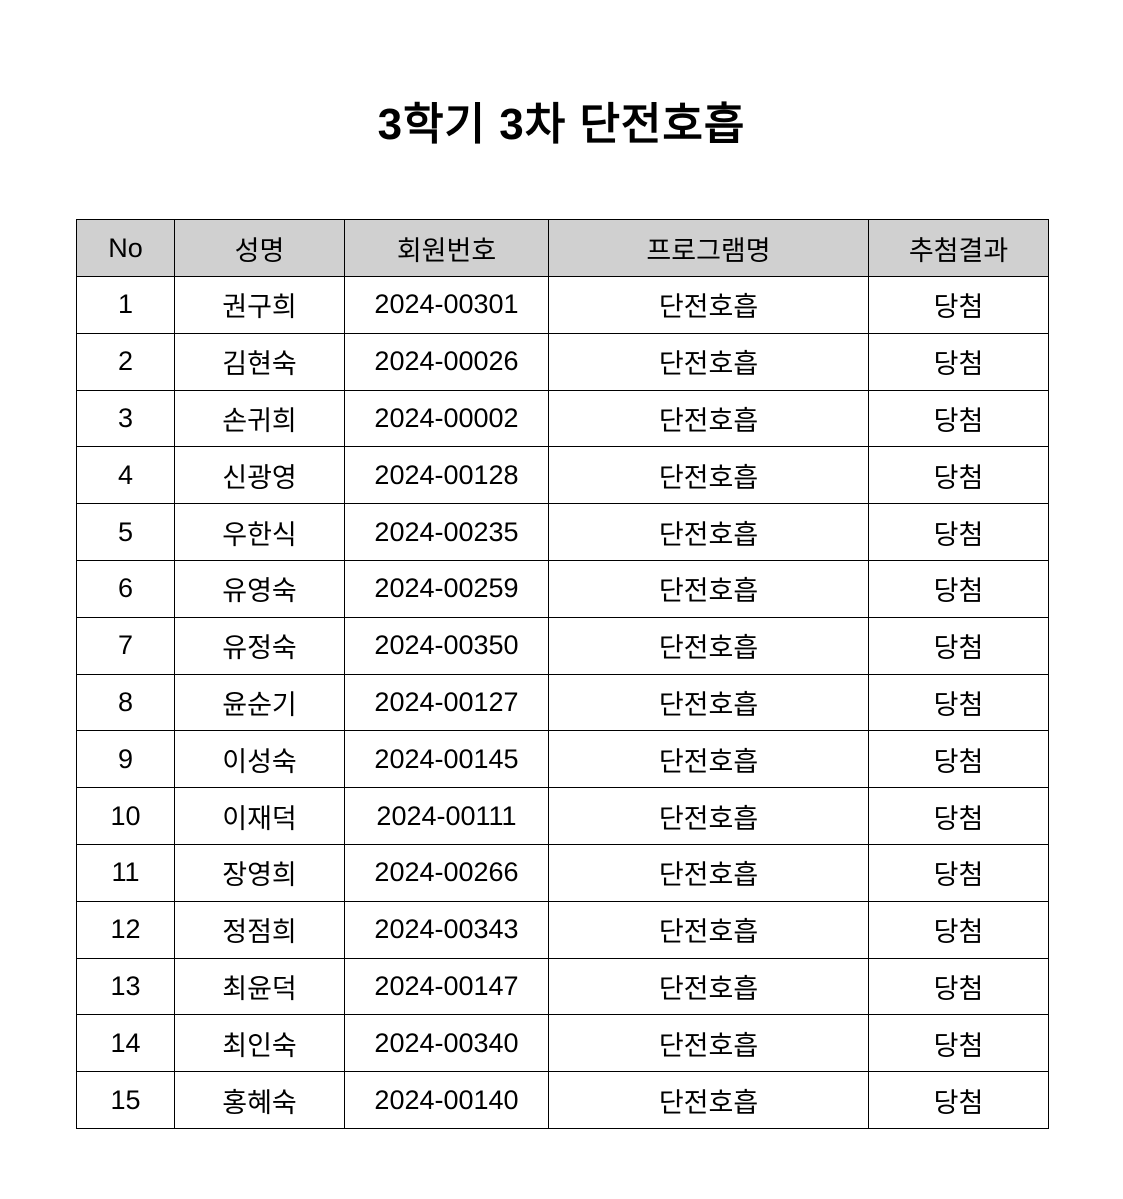  Describe the element at coordinates (125, 645) in the screenshot. I see `cell-col-no: 7` at that location.